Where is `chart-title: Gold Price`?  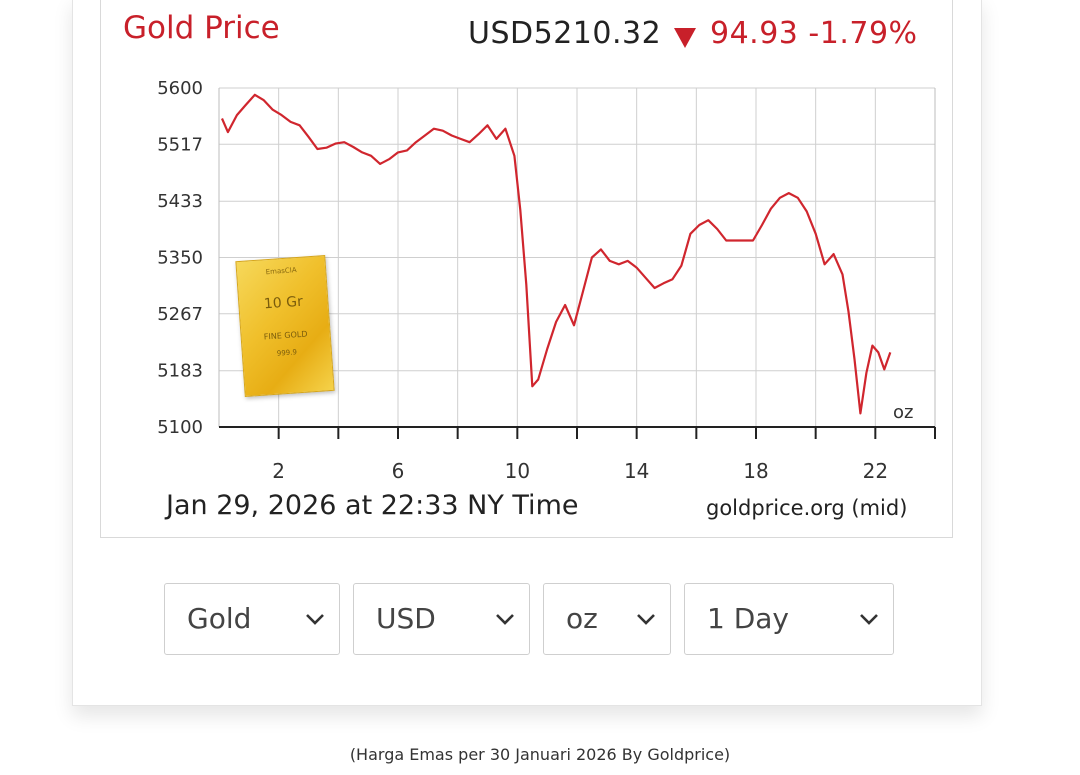
chart-title: Gold Price is located at coordinates (201, 28).